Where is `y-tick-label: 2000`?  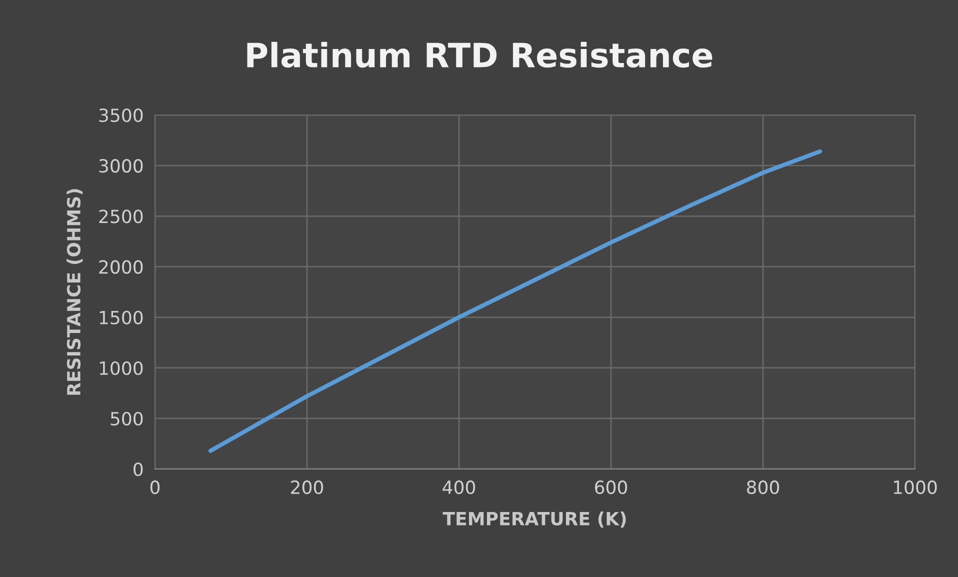 y-tick-label: 2000 is located at coordinates (121, 267).